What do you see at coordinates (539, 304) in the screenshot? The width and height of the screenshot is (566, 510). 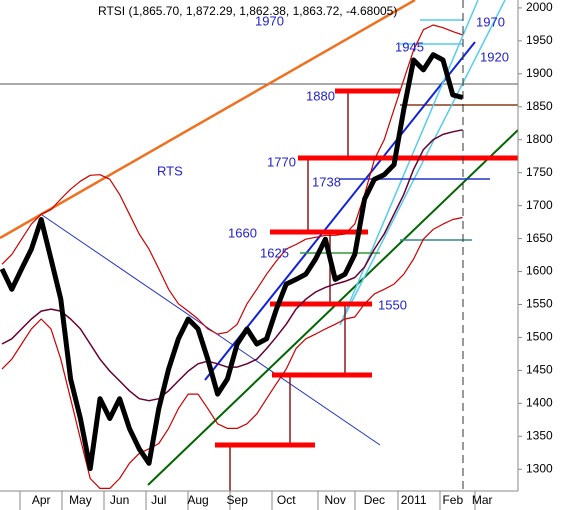 I see `y-tick-label: 1550` at bounding box center [539, 304].